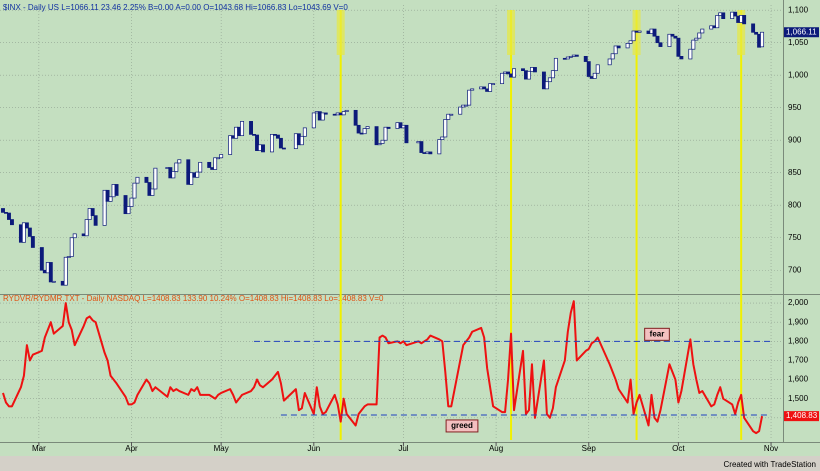 This screenshot has height=471, width=820. What do you see at coordinates (795, 139) in the screenshot?
I see `y-tick-label: 900` at bounding box center [795, 139].